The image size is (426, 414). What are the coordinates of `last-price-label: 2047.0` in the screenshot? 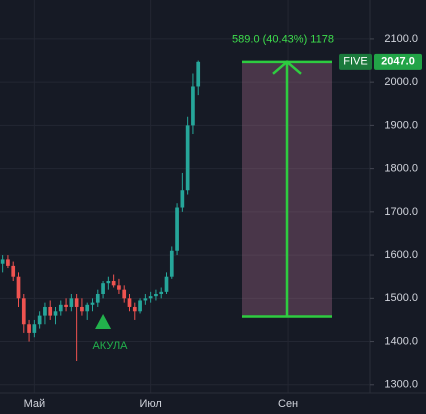 It's located at (398, 62).